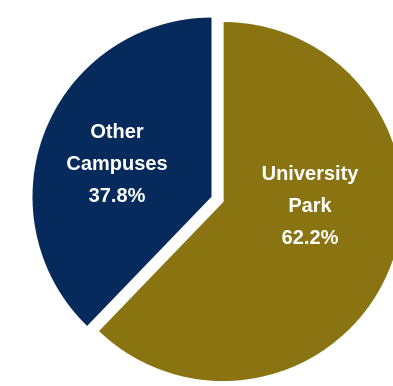  Describe the element at coordinates (117, 132) in the screenshot. I see `label-other-campuses-line1: Other` at that location.